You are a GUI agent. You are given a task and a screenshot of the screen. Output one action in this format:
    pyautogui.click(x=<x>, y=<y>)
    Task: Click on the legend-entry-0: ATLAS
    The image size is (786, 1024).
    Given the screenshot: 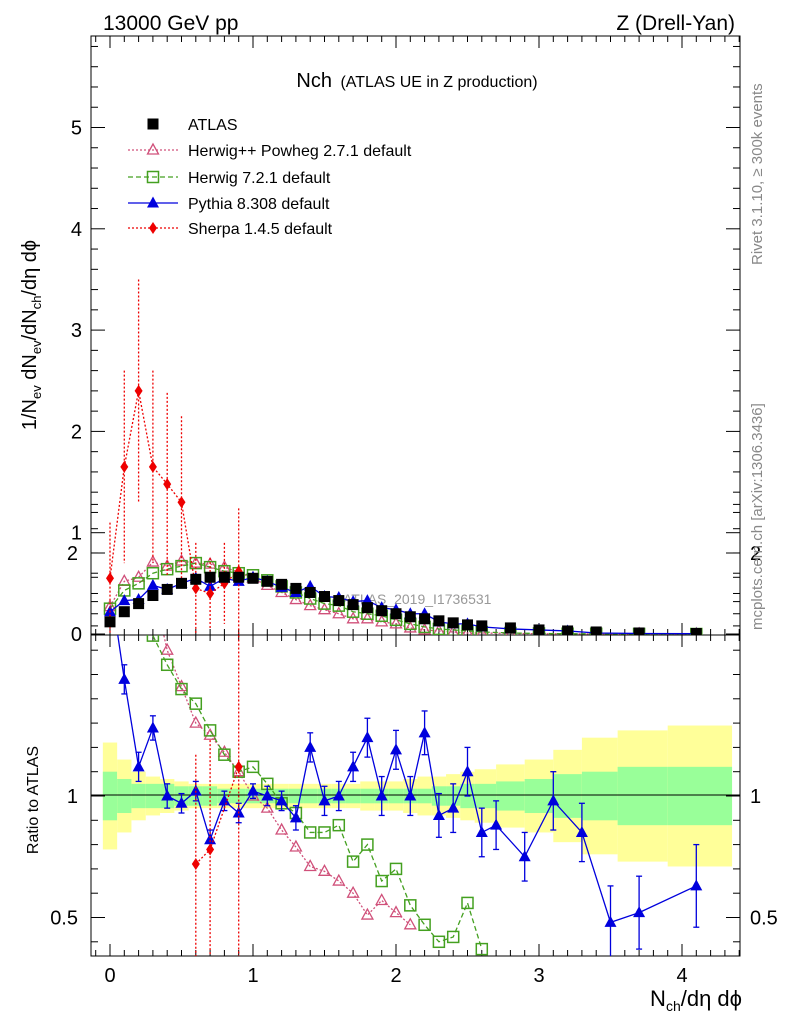 What is the action you would take?
    pyautogui.click(x=192, y=125)
    